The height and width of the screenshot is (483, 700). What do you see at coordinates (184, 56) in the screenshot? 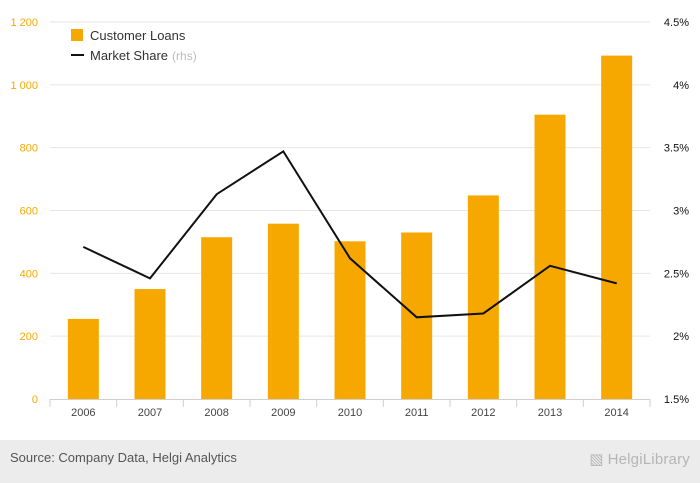
I see `legend-suffix-rhs: (rhs)` at bounding box center [184, 56].